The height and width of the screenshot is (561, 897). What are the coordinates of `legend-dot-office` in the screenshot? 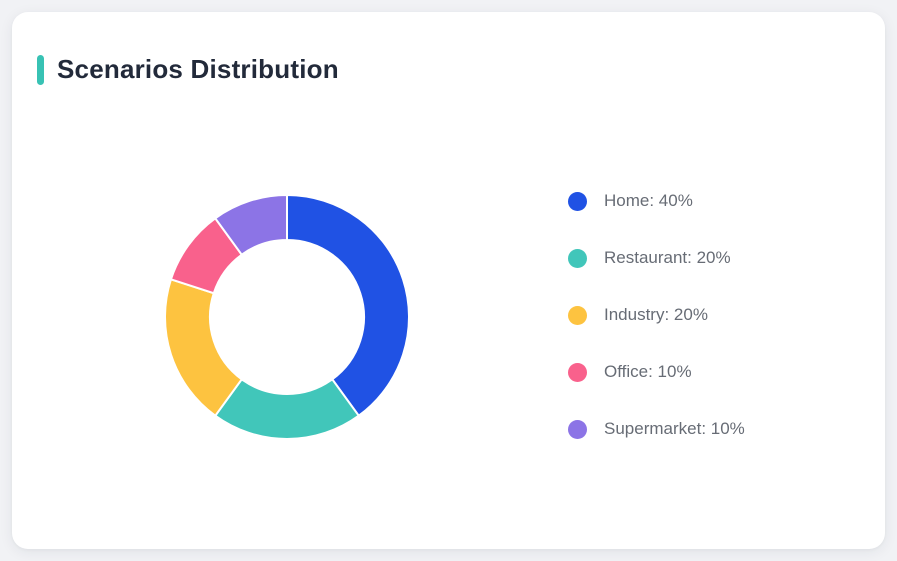 It's located at (577, 372).